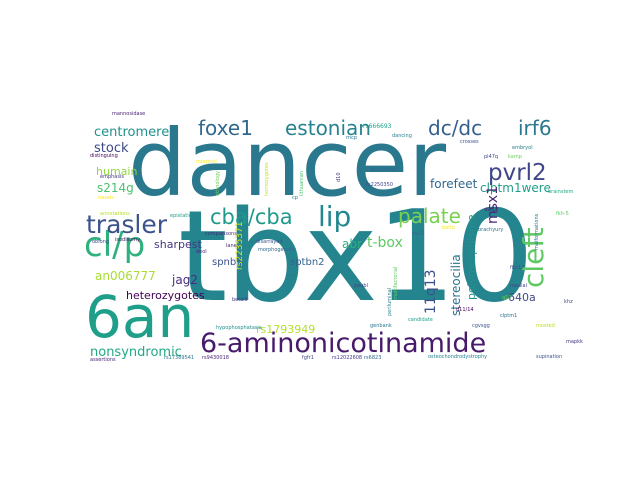 This screenshot has height=480, width=640. What do you see at coordinates (251, 217) in the screenshot?
I see `cloud-word: cba/cba` at bounding box center [251, 217].